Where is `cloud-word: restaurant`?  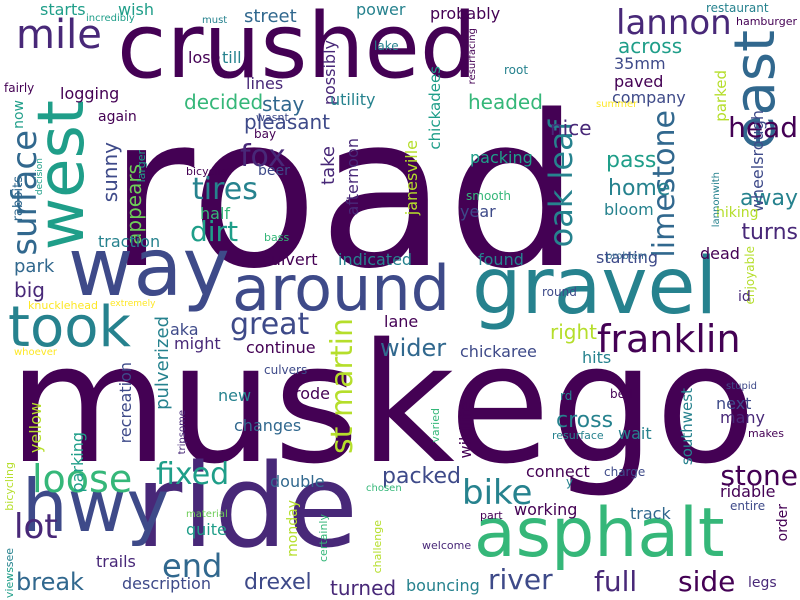
cloud-word: restaurant is located at coordinates (737, 8).